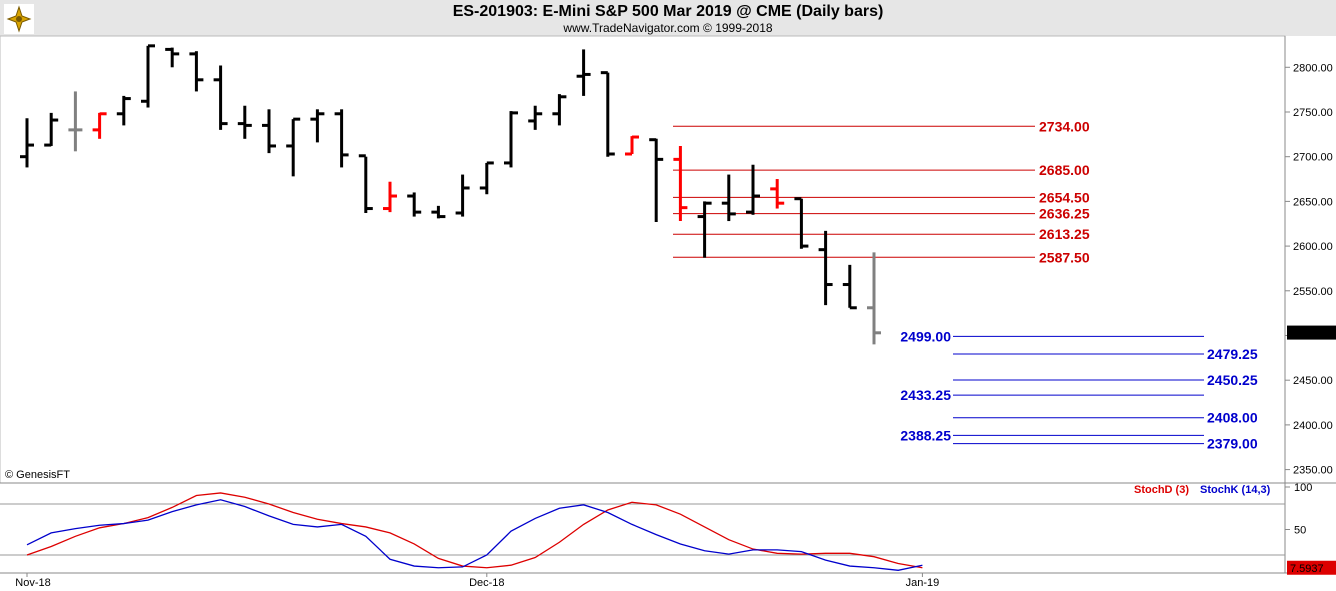 The image size is (1336, 591). I want to click on resistance-label: 2636.25, so click(1064, 214).